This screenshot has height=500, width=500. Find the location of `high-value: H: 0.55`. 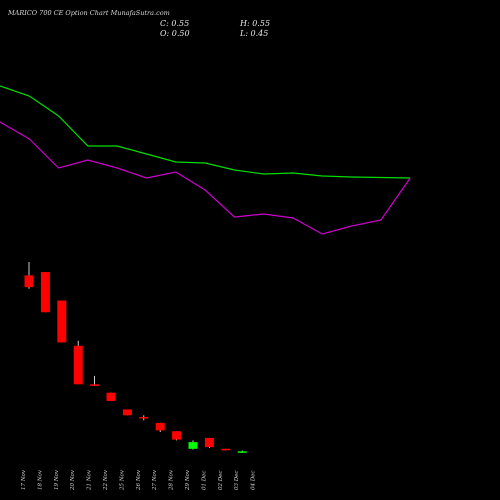

high-value: H: 0.55 is located at coordinates (255, 23).